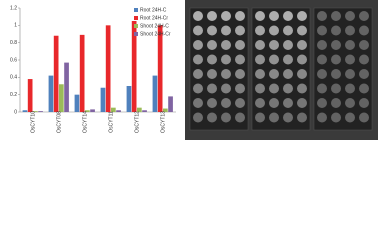 This screenshot has height=240, width=378. What do you see at coordinates (15, 26) in the screenshot?
I see `y-tick-label: 1` at bounding box center [15, 26].